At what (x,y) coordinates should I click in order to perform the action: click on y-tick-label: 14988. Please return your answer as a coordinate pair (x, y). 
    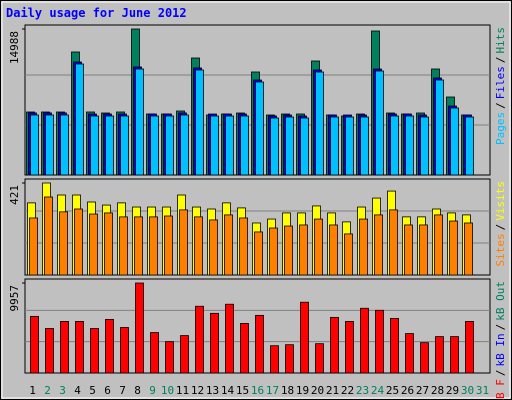
    Looking at the image, I should click on (14, 47).